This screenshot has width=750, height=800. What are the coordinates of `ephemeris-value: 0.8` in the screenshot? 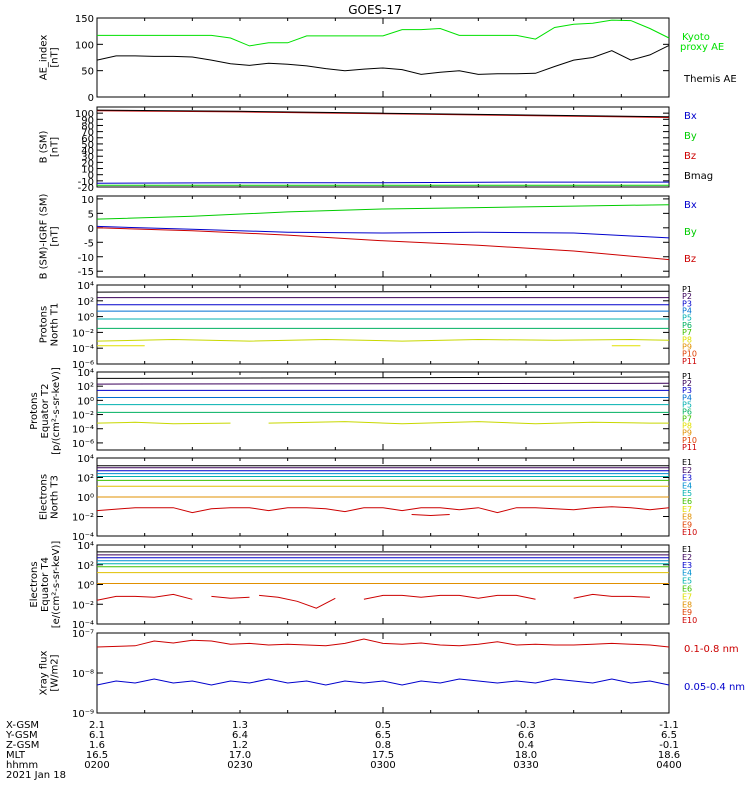 It's located at (383, 745).